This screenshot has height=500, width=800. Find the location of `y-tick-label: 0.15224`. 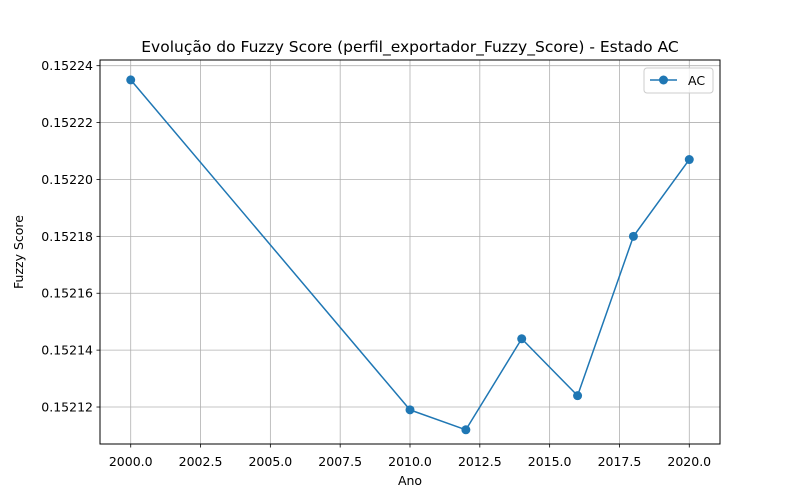

y-tick-label: 0.15224 is located at coordinates (67, 65).